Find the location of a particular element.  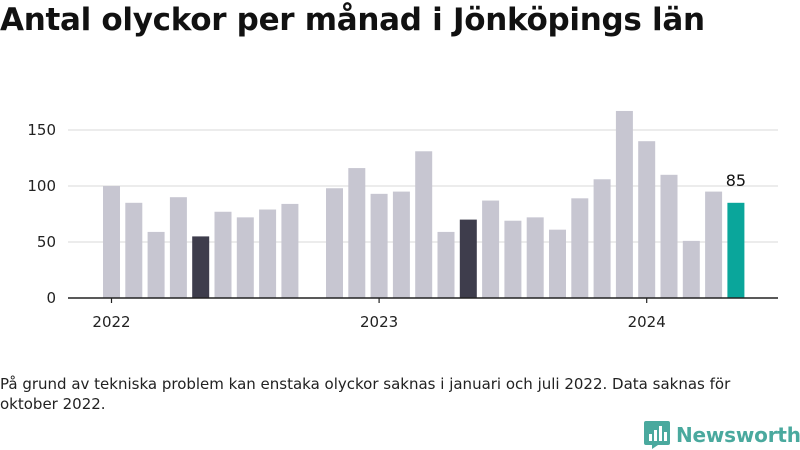

brand-name: Newsworthy is located at coordinates (738, 435).